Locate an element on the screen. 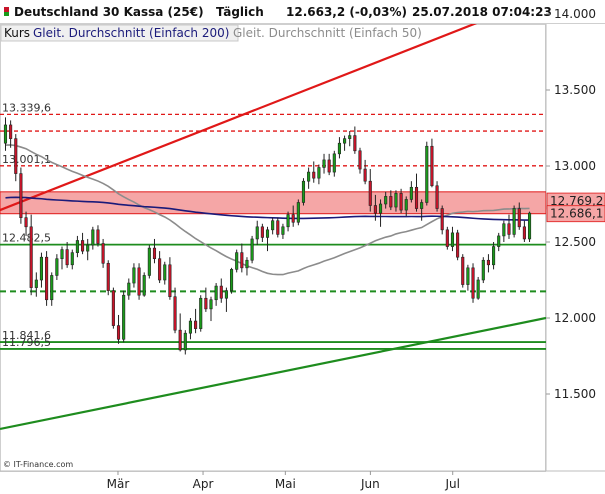  x-tick-label-2: Mai is located at coordinates (285, 484).